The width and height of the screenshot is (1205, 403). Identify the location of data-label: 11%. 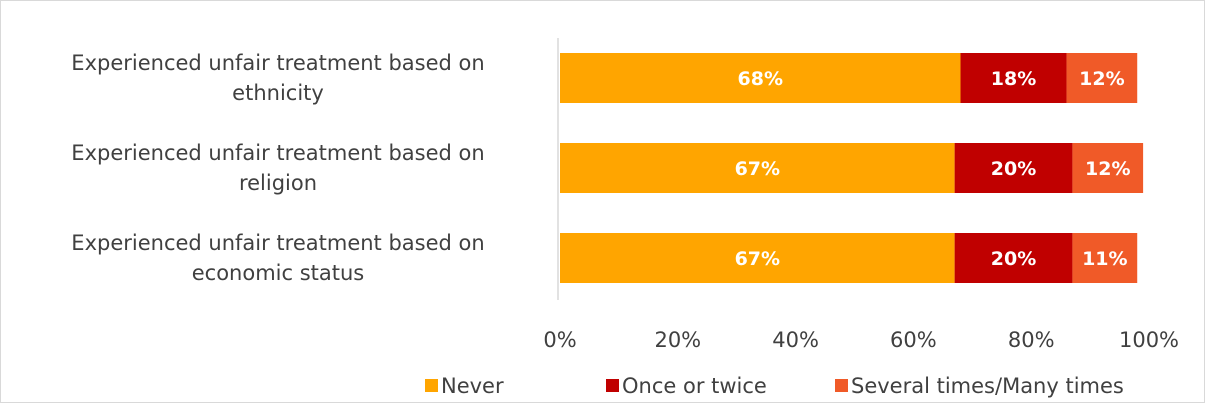
(1104, 259).